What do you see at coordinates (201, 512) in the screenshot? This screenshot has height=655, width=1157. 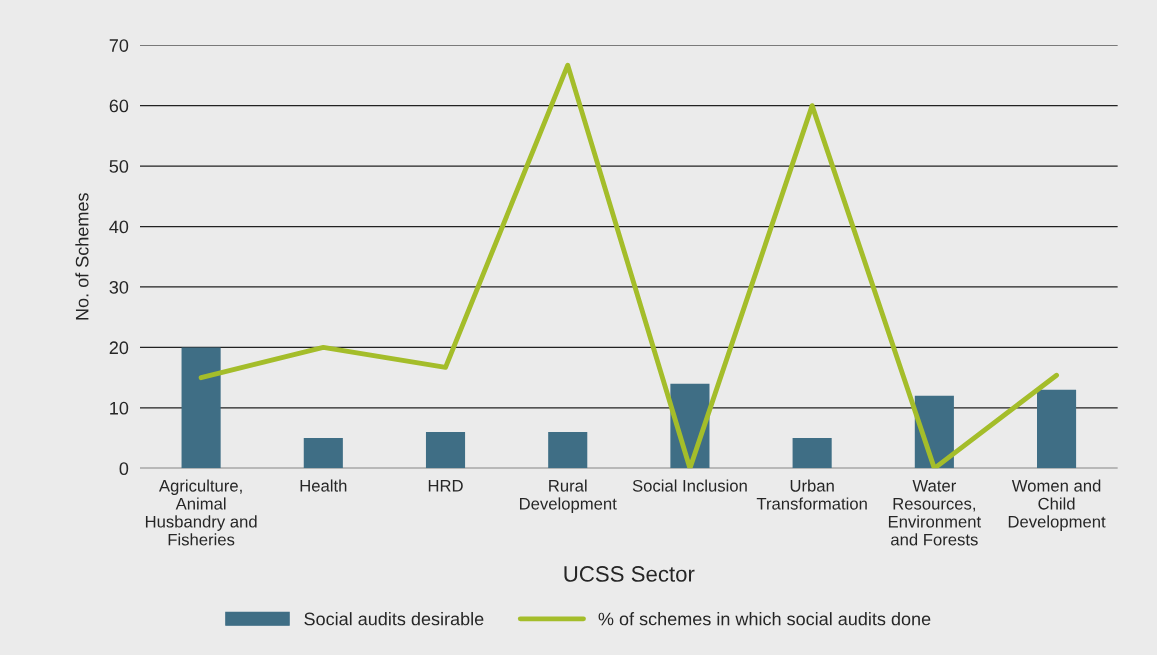 I see `x-tick-label: Agriculture, Animal Husbandry and Fisheries` at bounding box center [201, 512].